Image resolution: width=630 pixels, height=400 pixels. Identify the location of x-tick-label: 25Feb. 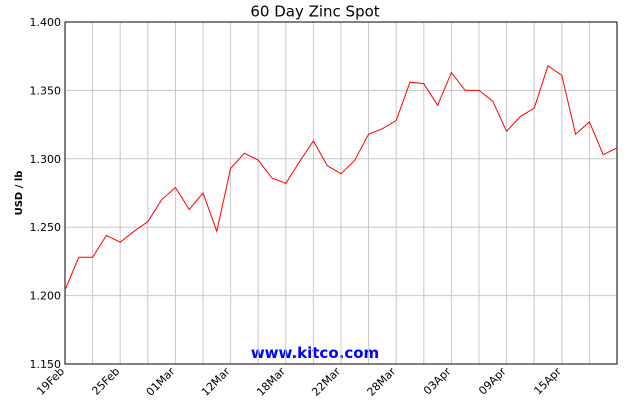
(105, 381).